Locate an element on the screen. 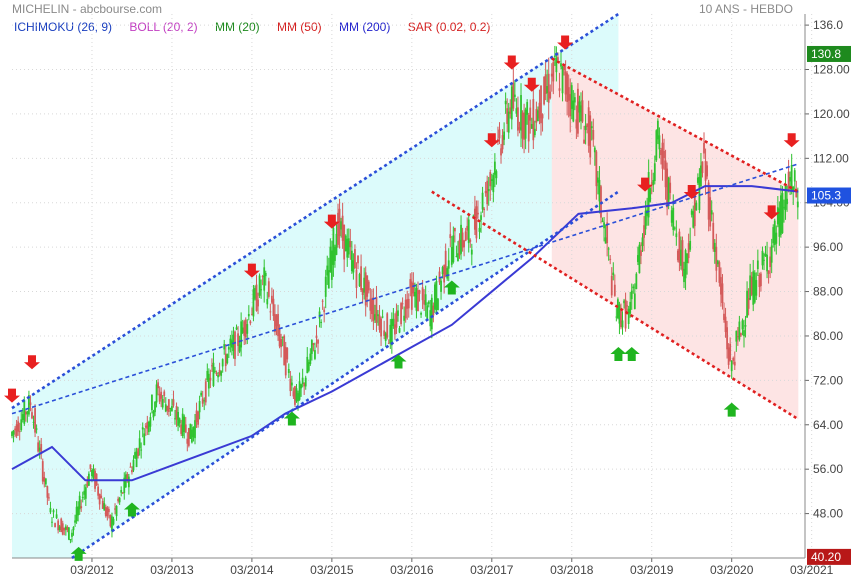 This screenshot has height=580, width=855. low-price-badge-text: 40.20 is located at coordinates (826, 557).